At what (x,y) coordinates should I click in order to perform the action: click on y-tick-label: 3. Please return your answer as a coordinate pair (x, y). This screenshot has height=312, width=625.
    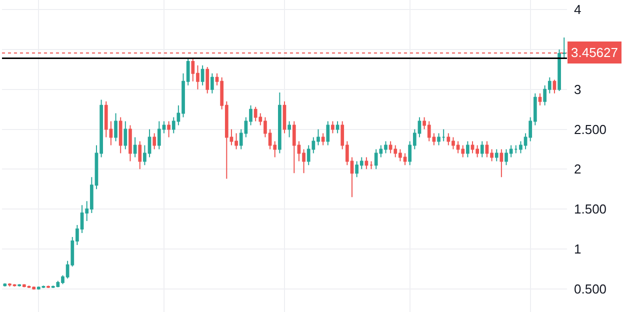
    Looking at the image, I should click on (578, 89).